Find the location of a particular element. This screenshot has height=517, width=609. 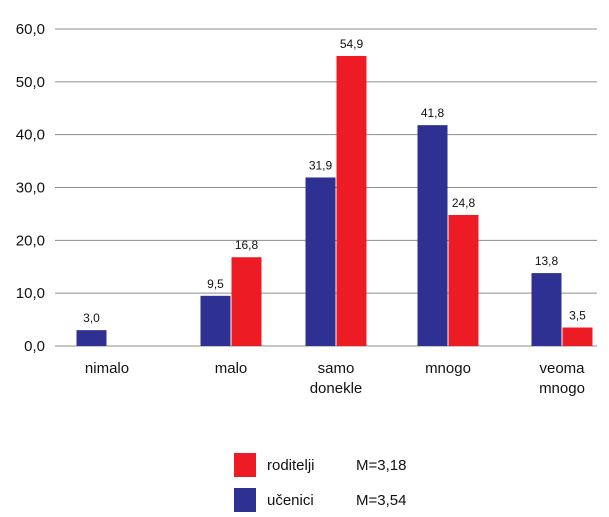

category-label: nimalo is located at coordinates (107, 368).